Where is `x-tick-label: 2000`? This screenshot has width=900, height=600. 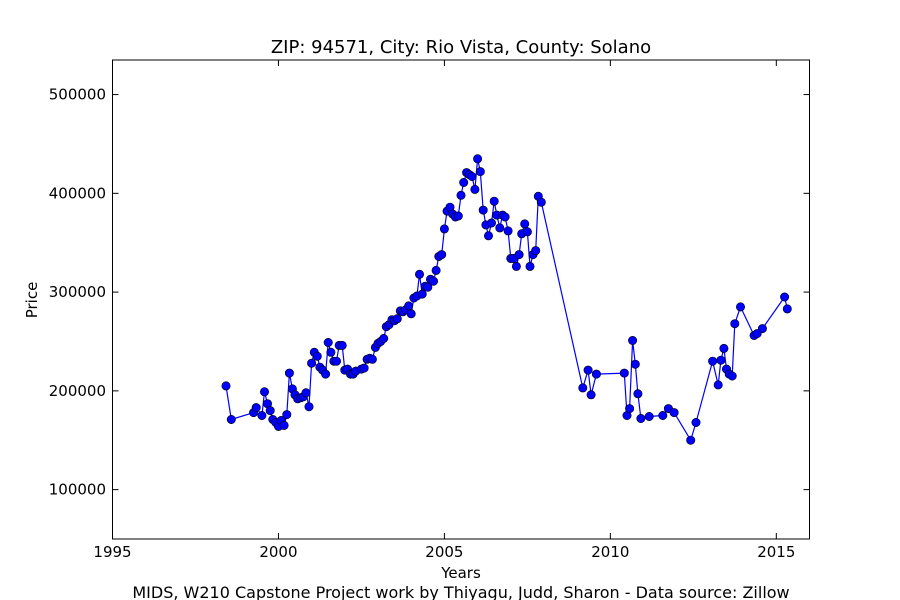 x-tick-label: 2000 is located at coordinates (278, 552).